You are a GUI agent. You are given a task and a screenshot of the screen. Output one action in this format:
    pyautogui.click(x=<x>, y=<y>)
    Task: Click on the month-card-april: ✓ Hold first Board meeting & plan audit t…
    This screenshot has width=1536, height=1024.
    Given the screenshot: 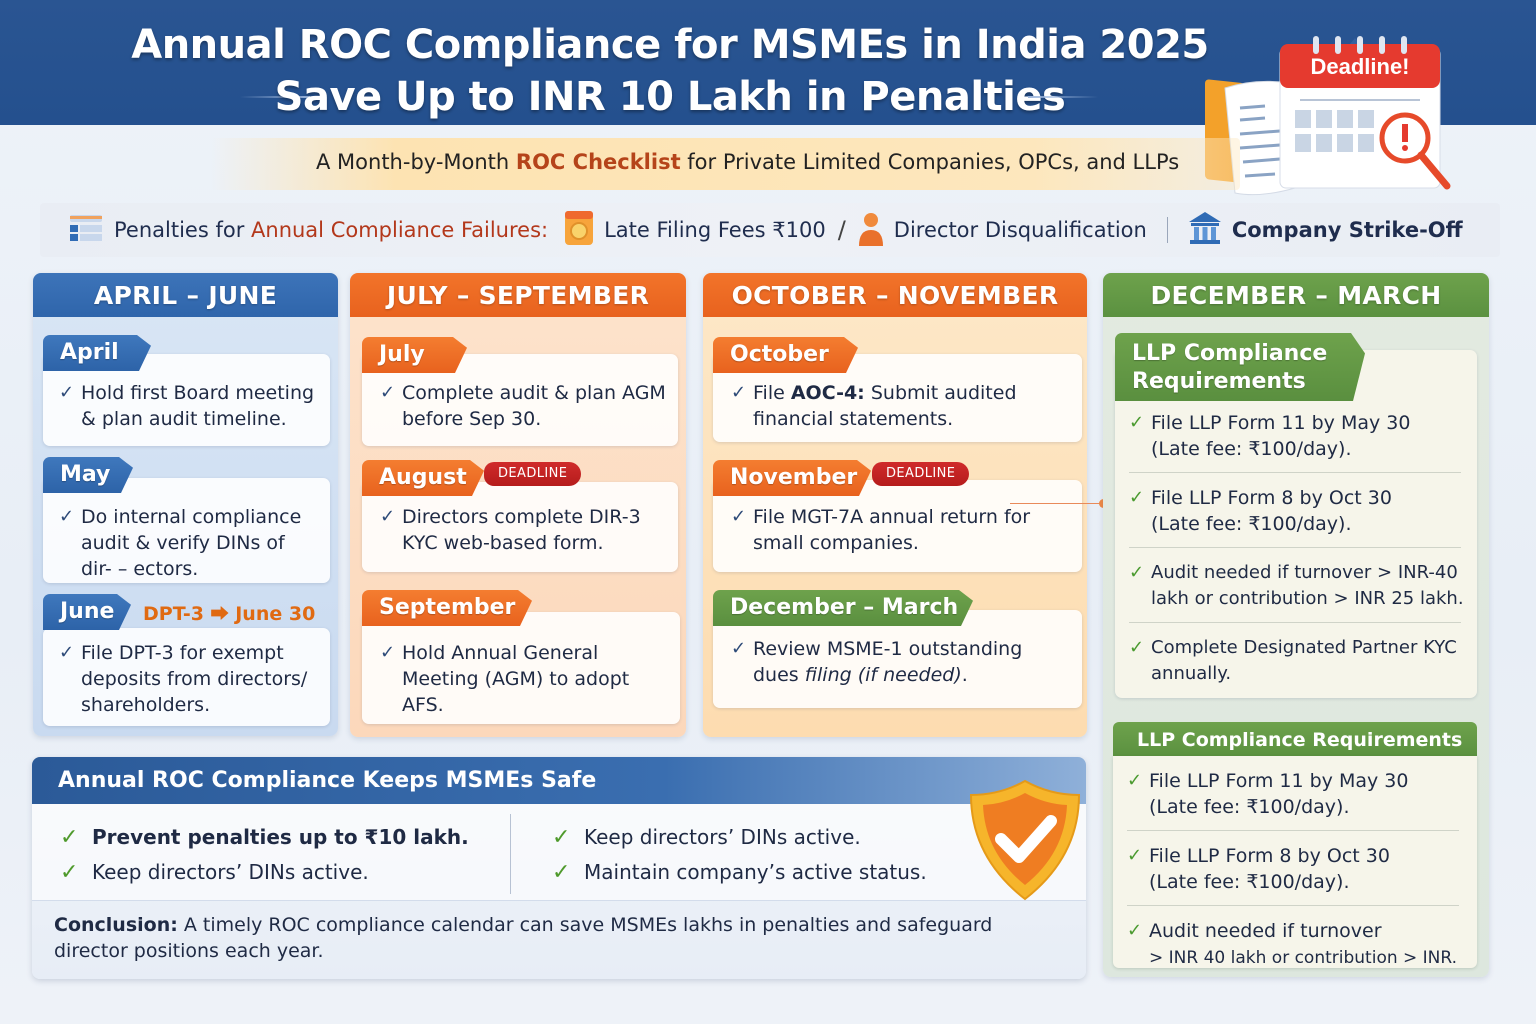 What is the action you would take?
    pyautogui.click(x=186, y=400)
    